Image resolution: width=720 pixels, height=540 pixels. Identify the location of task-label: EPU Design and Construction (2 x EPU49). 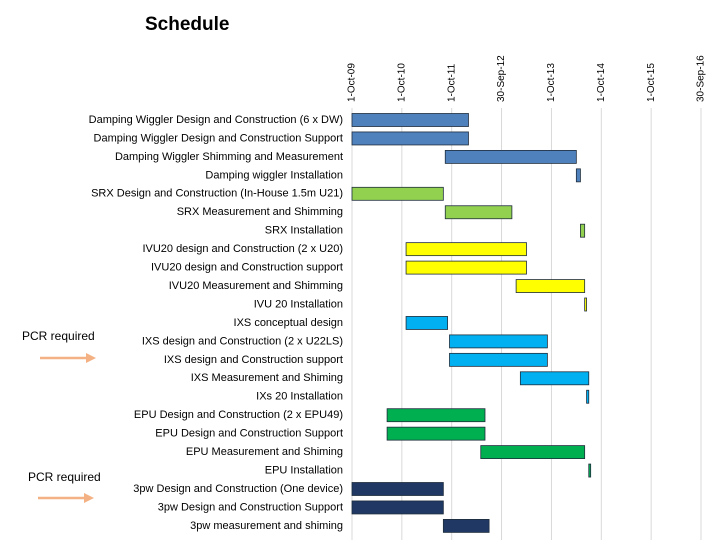
(238, 415).